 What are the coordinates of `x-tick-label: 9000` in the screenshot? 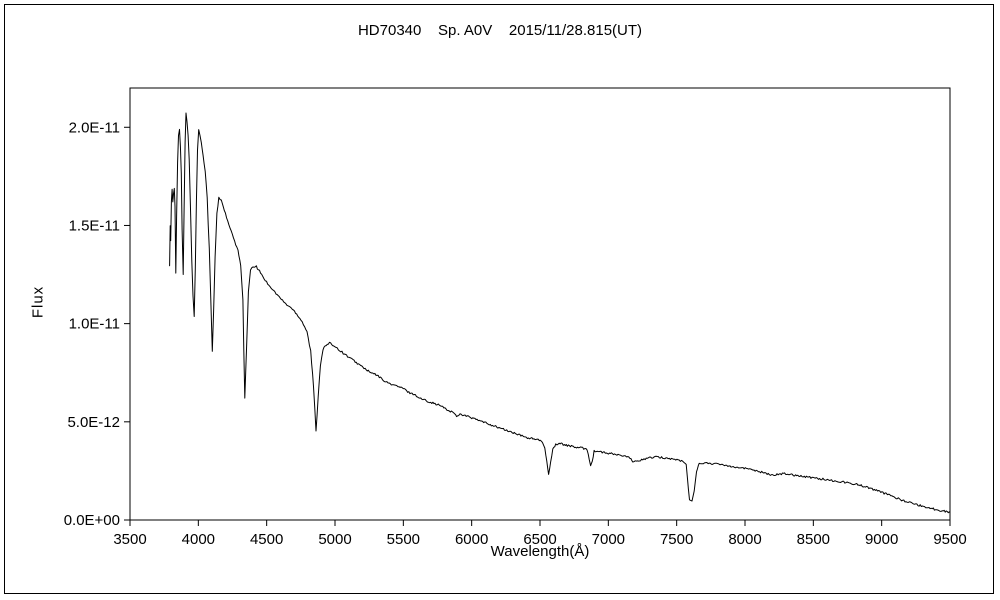 It's located at (881, 539).